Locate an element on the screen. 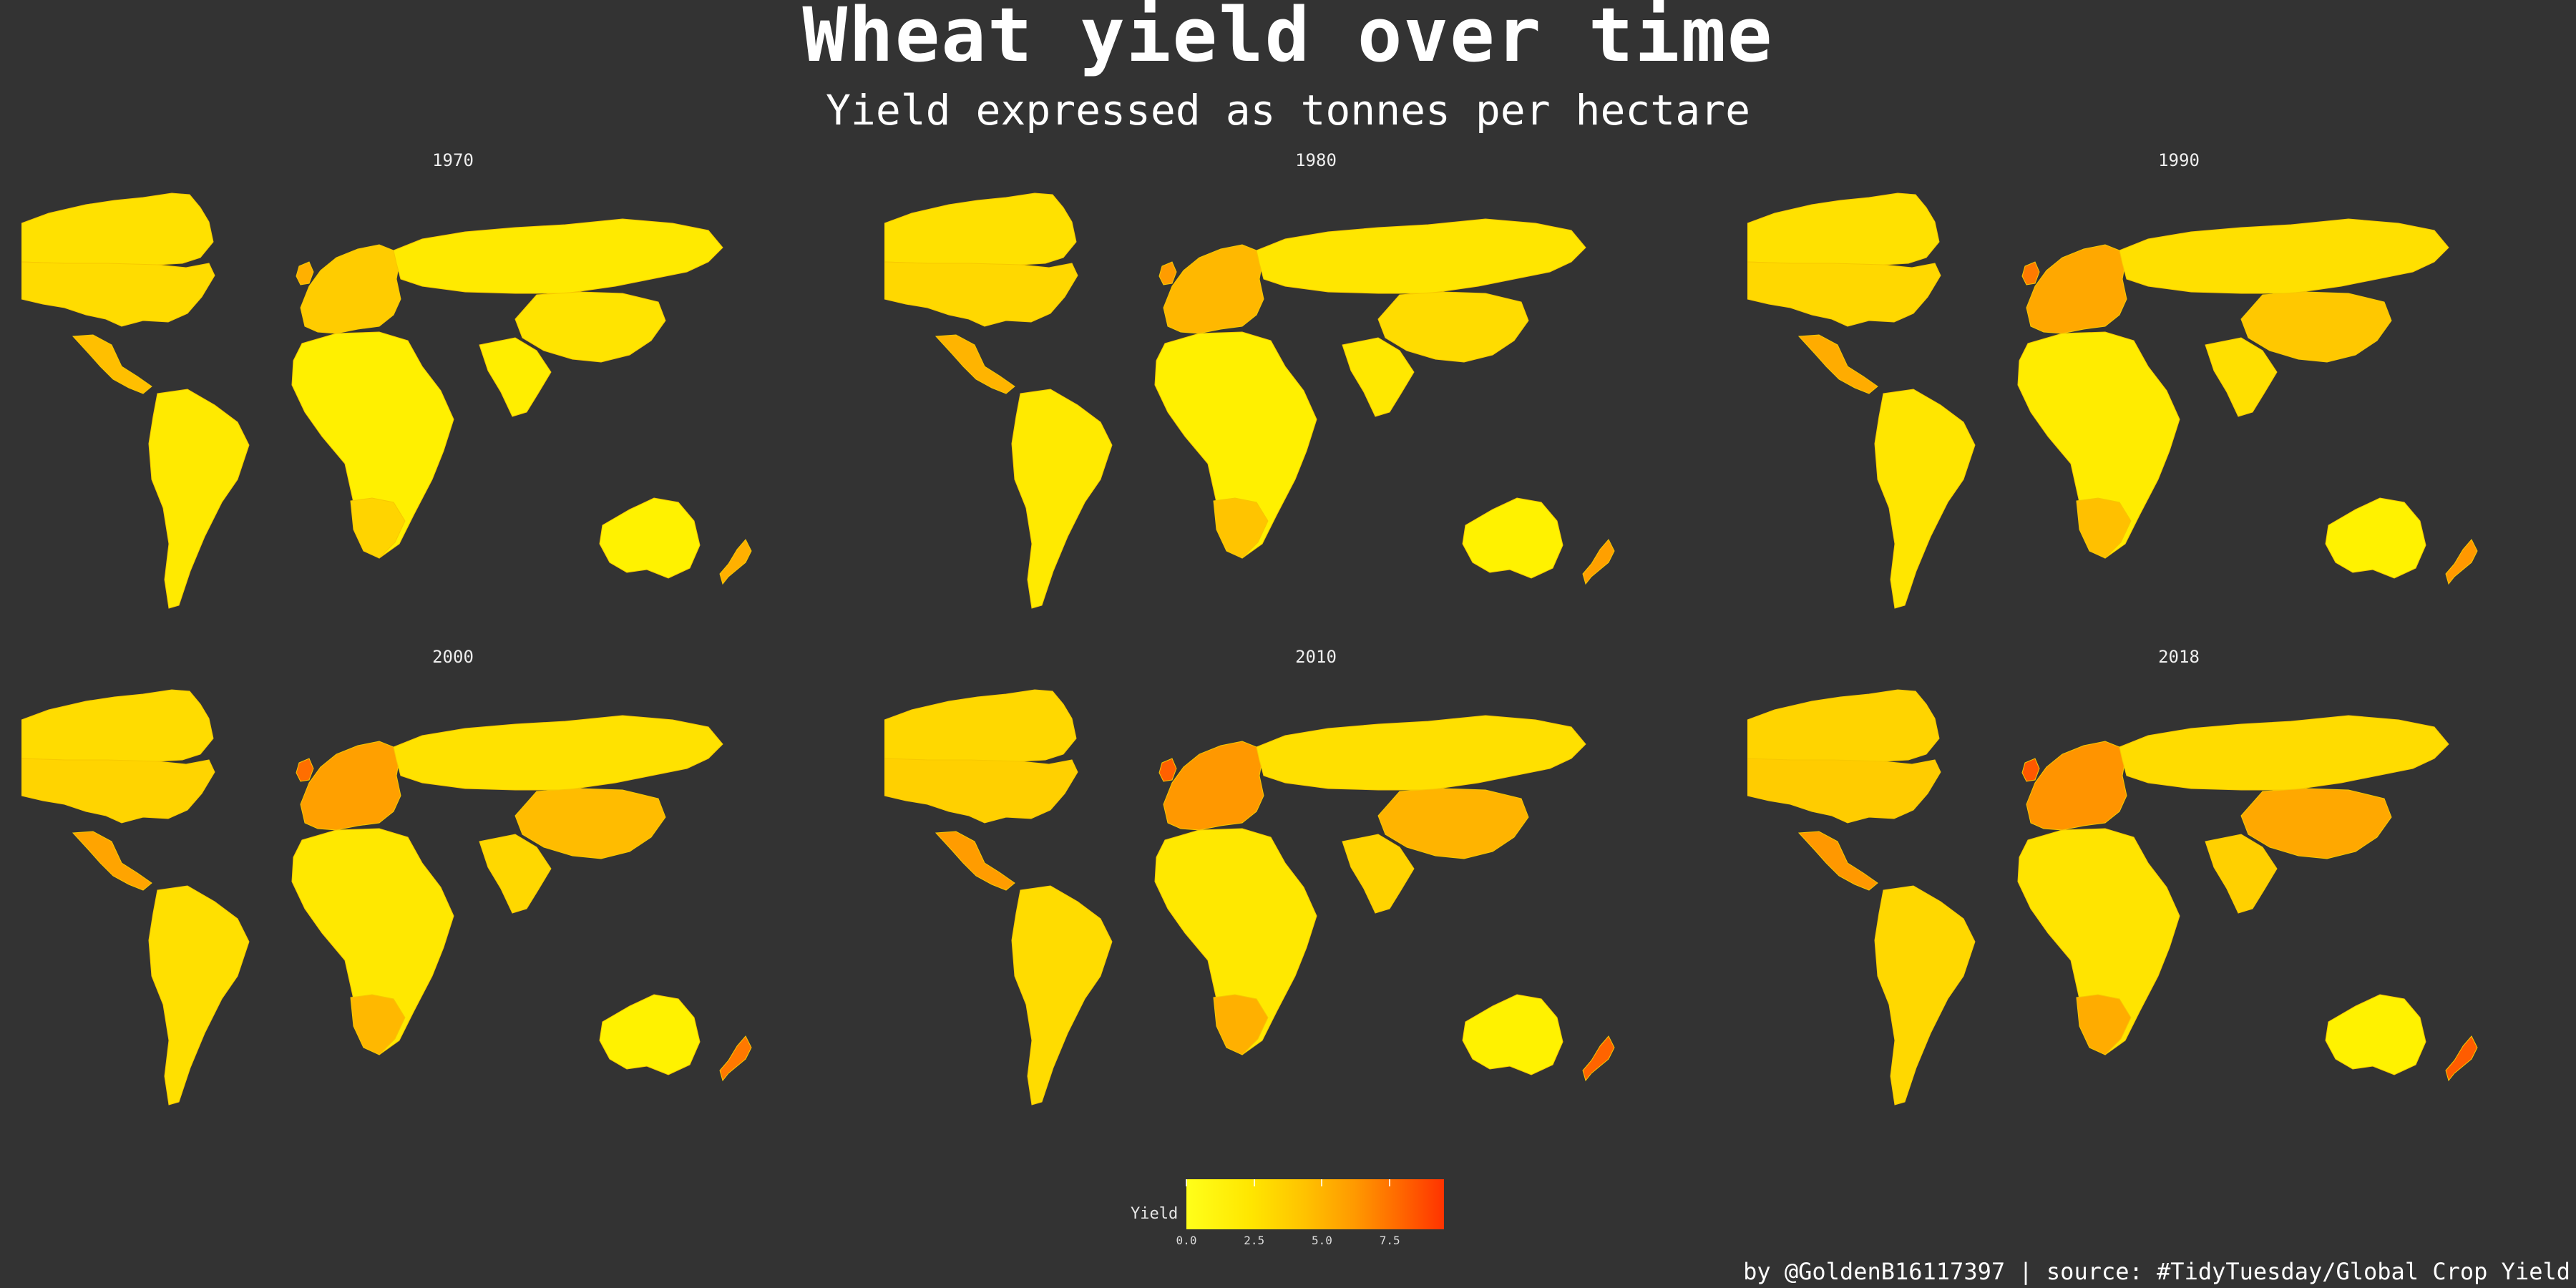  map-panel: 2018 is located at coordinates (2161, 890).